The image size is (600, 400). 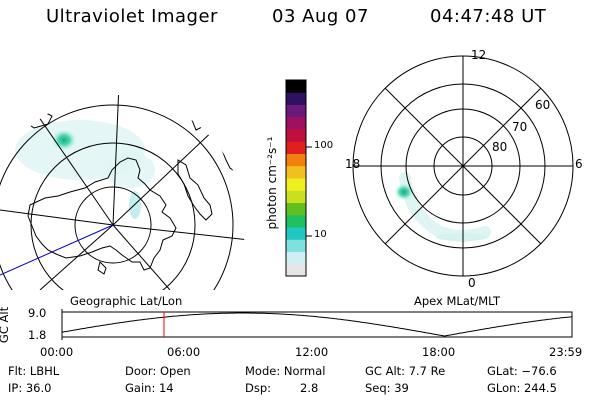 I want to click on color-scale, so click(x=296, y=178).